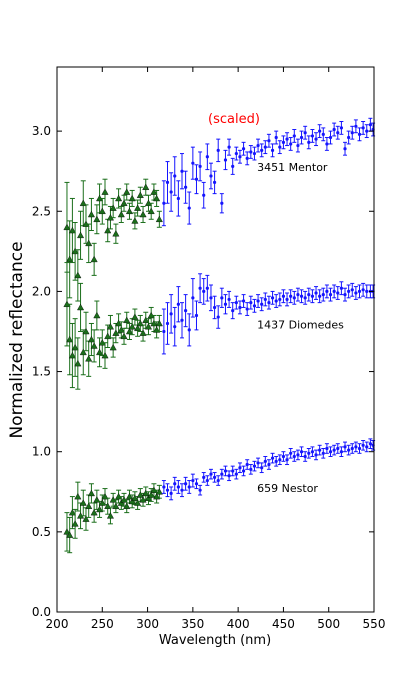 Image resolution: width=415 pixels, height=682 pixels. What do you see at coordinates (17, 339) in the screenshot?
I see `y-axis-title: Normalized reflectance` at bounding box center [17, 339].